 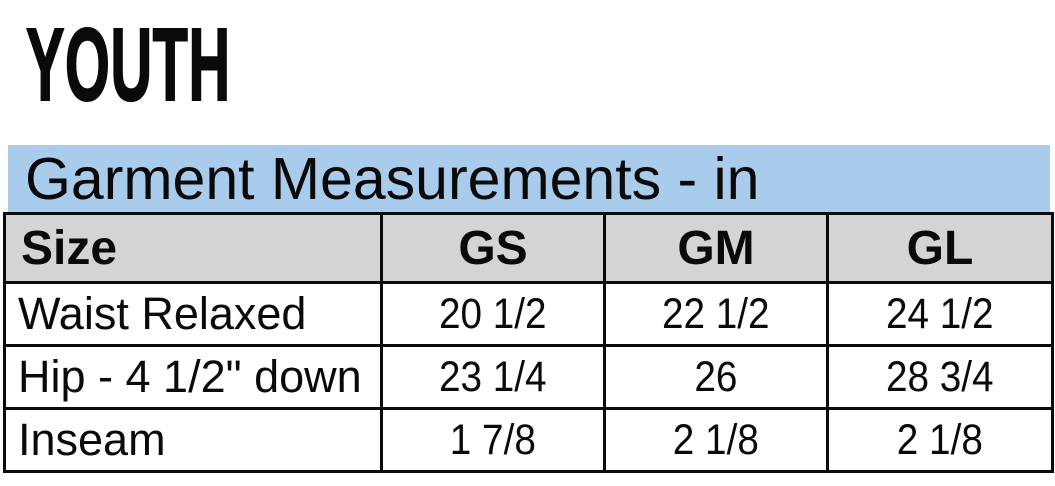 I want to click on table-row-inseam: Inseam 1 7/8 2 1/8 2 1/8, so click(x=528, y=440).